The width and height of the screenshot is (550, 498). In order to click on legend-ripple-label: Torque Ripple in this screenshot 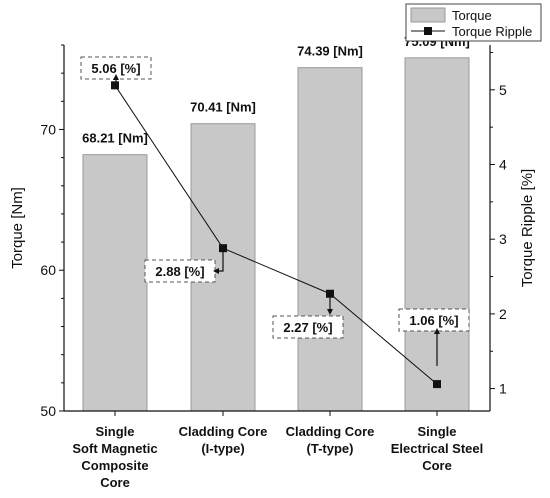, I will do `click(492, 31)`.